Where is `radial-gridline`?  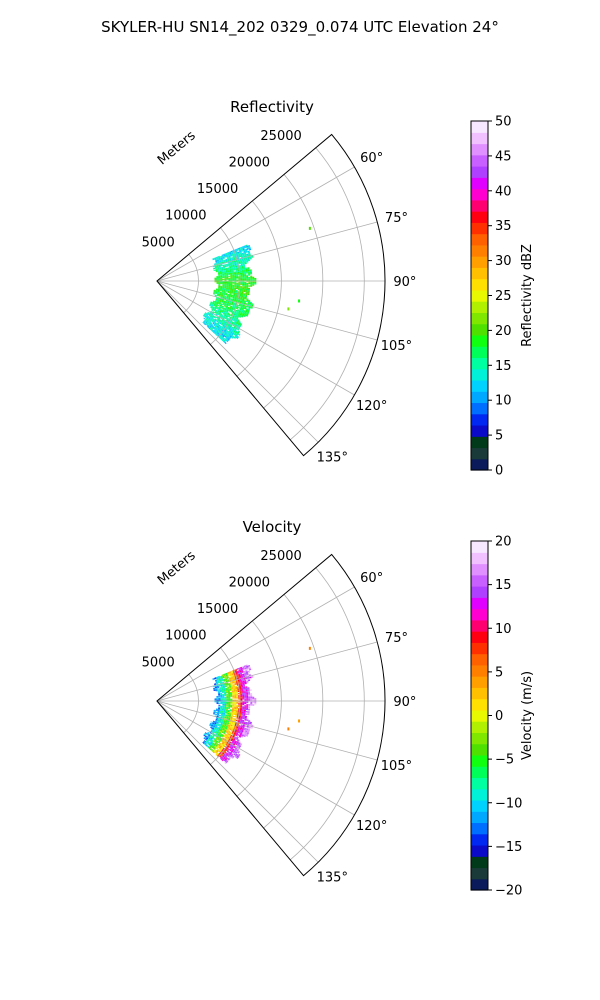 radial-gridline is located at coordinates (327, 714).